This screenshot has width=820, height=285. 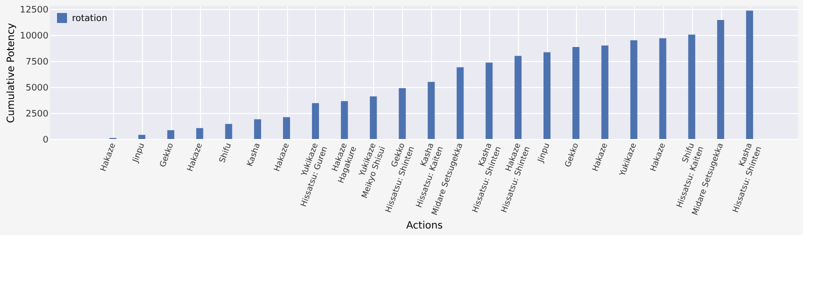 I want to click on y-tick-label: 2500, so click(x=37, y=115).